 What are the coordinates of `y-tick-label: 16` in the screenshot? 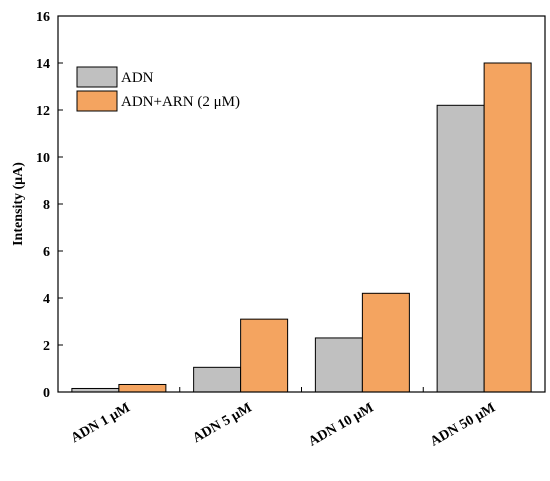 It's located at (43, 17).